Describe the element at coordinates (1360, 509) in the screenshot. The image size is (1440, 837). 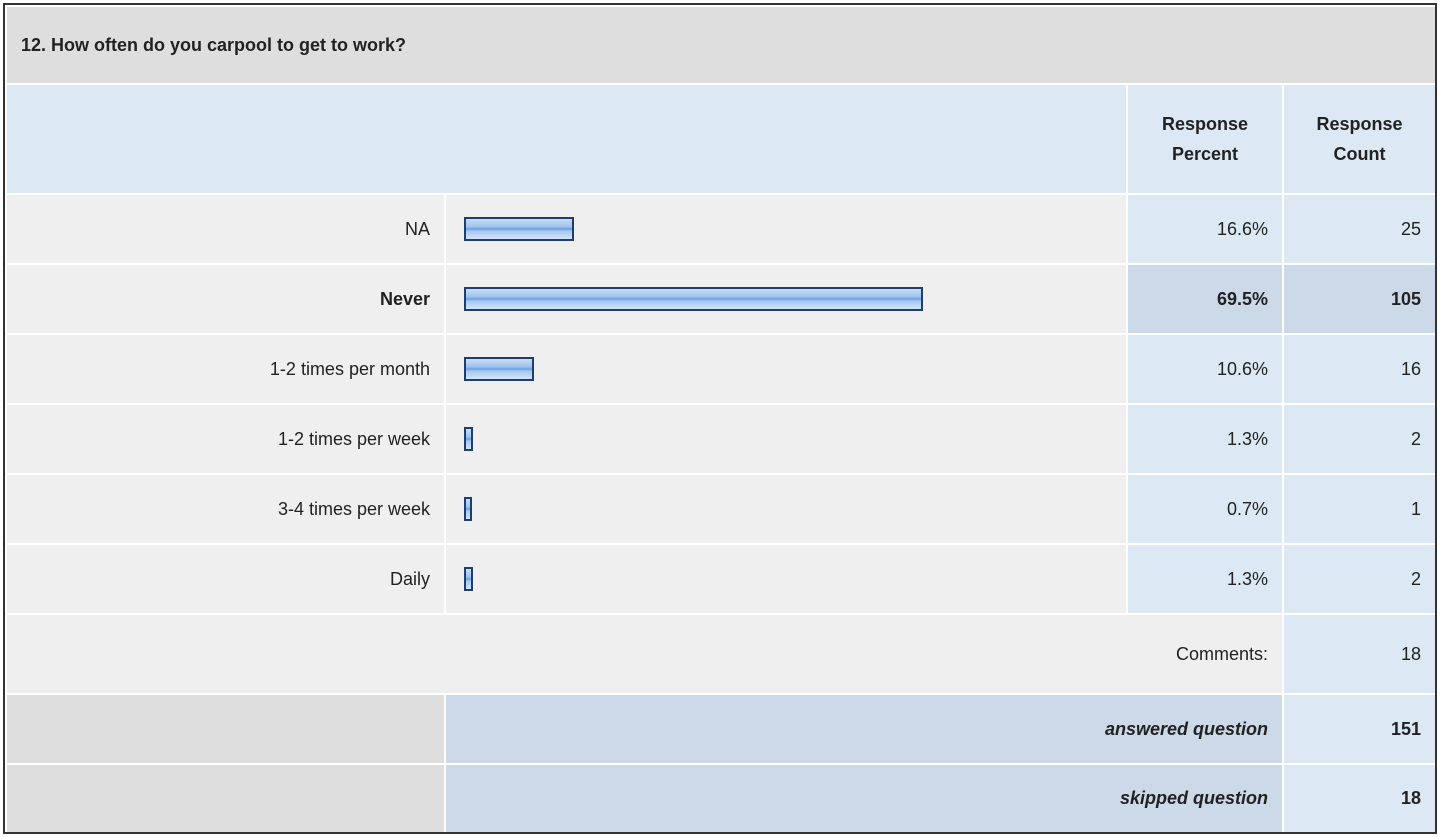
I see `response-count: 1` at that location.